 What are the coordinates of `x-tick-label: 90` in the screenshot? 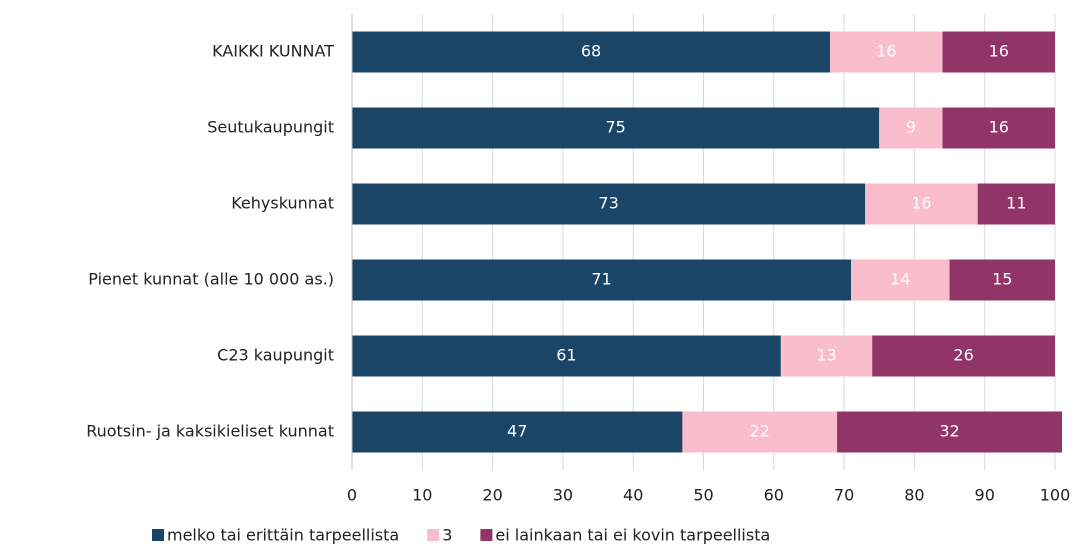 It's located at (985, 495).